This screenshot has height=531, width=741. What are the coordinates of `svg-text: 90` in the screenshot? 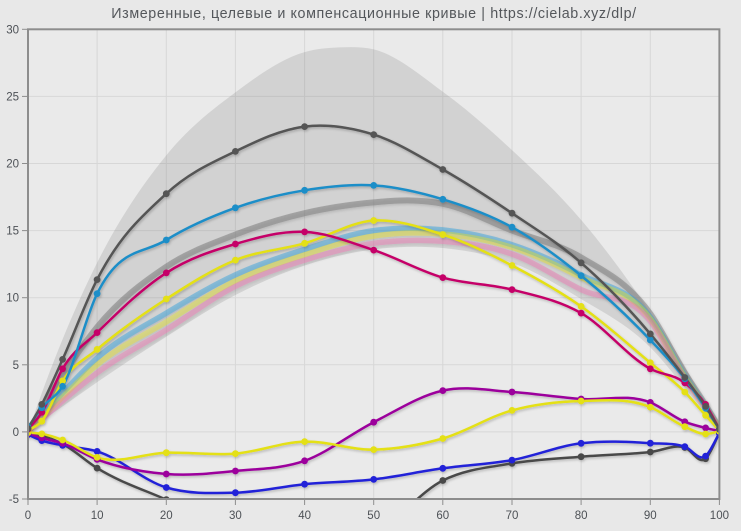 It's located at (650, 516).